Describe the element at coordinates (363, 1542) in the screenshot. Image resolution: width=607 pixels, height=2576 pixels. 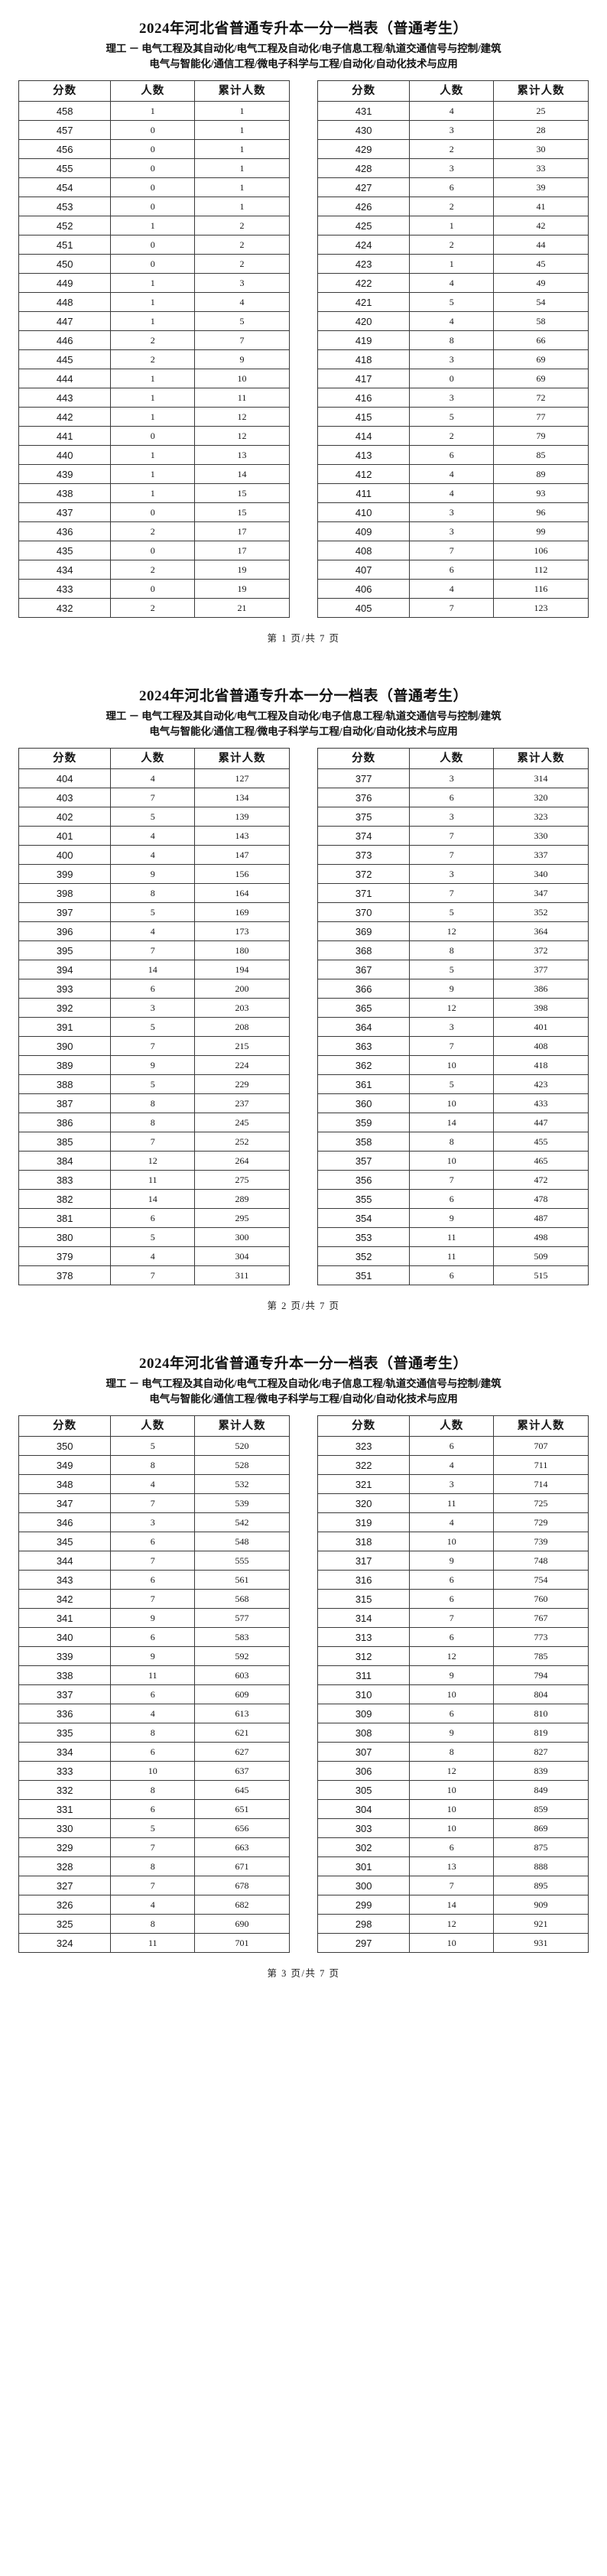
I see `cell-score: 318` at that location.